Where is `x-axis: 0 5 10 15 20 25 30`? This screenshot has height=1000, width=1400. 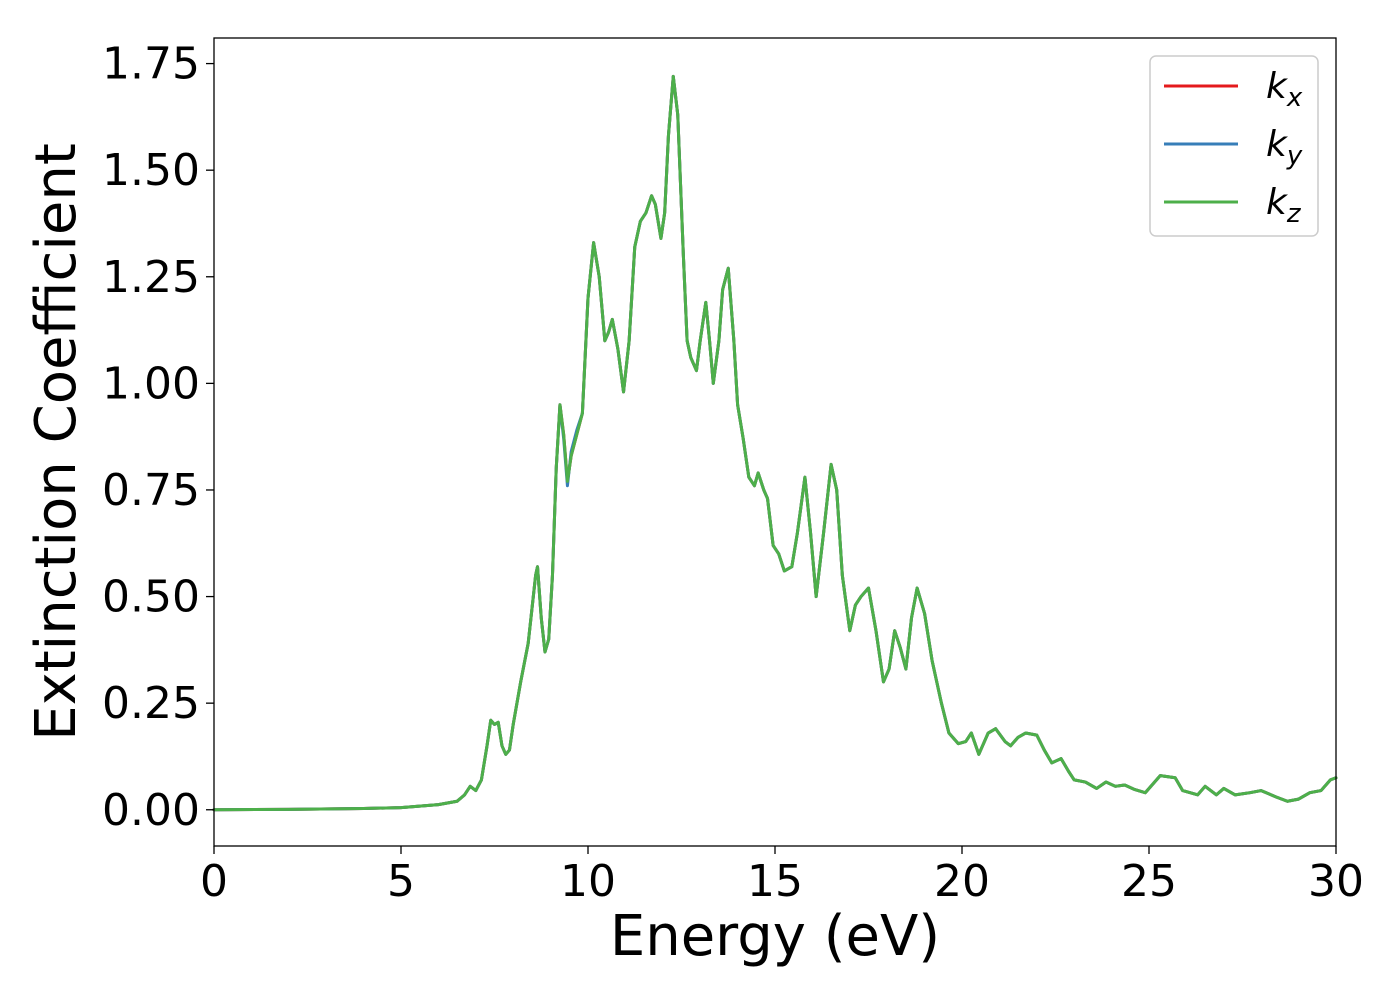
x-axis: 0 5 10 15 20 25 30 is located at coordinates (782, 876).